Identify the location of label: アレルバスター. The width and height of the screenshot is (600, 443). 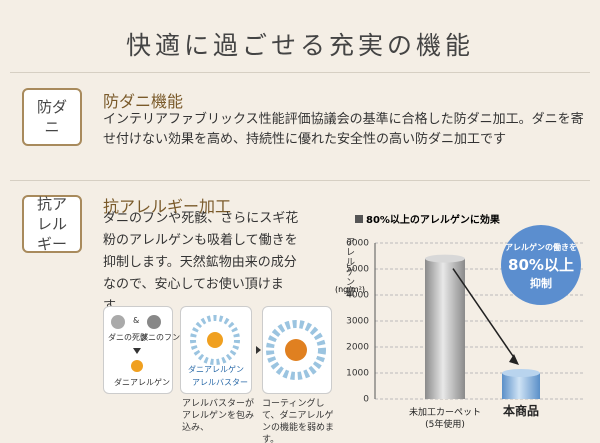
(220, 382).